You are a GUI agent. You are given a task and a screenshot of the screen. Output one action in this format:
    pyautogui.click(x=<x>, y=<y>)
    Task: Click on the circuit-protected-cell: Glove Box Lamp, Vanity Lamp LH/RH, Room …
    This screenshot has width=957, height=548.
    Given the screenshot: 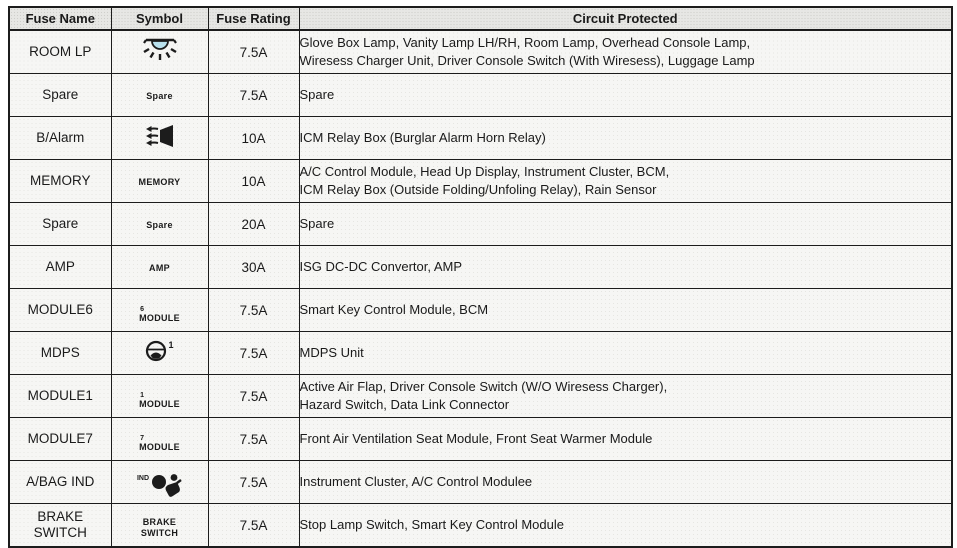 What is the action you would take?
    pyautogui.click(x=625, y=51)
    